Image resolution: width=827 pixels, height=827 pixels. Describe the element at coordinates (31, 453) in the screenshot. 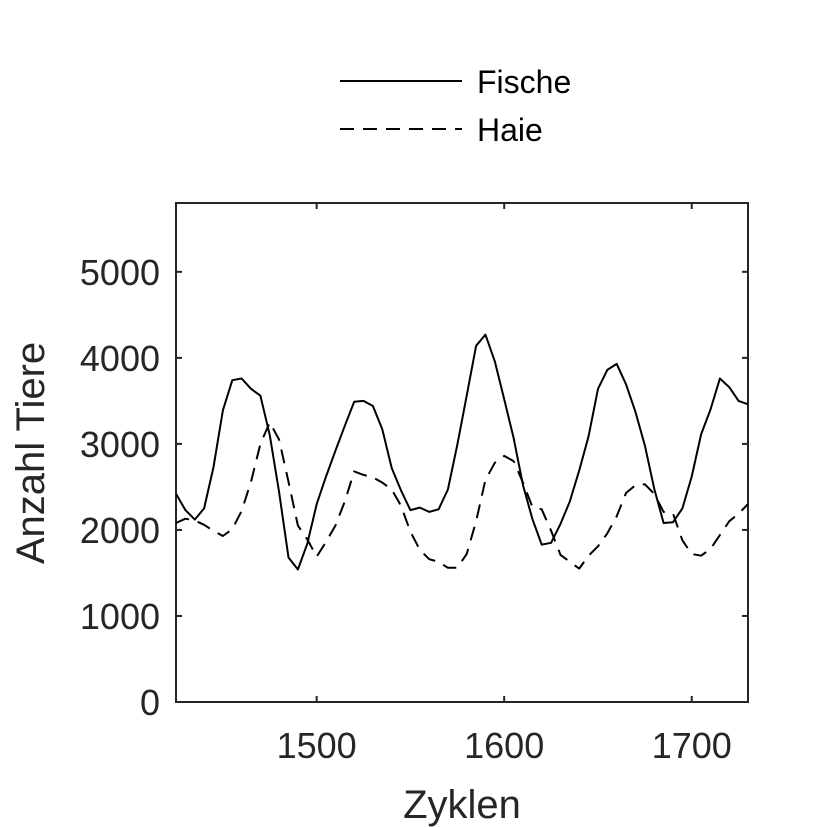

I see `y-axis-title: Anzahl Tiere` at that location.